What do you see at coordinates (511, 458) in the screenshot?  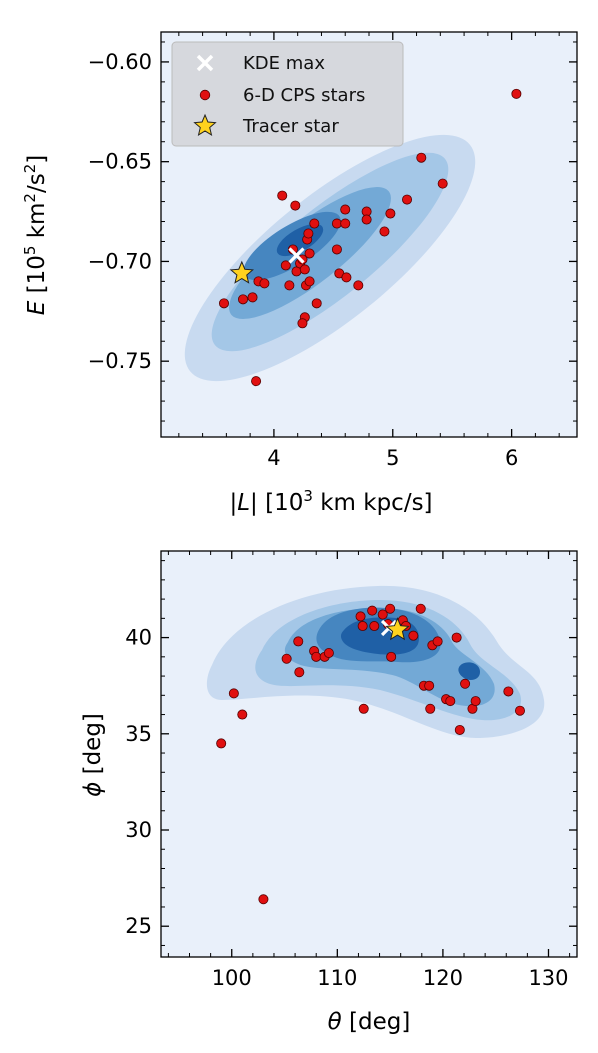 I see `x-tick-label: 6` at bounding box center [511, 458].